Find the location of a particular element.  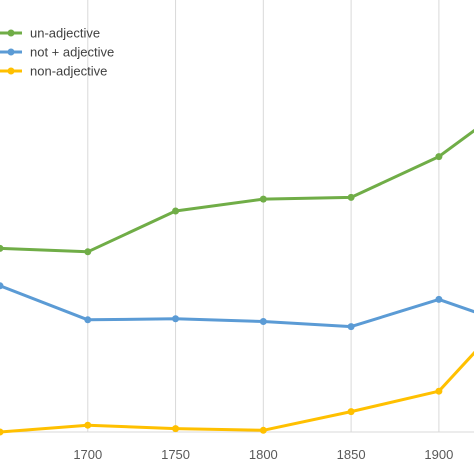

x-axis-tick-labels: 1700 1750 1800 1850 1900 is located at coordinates (263, 454).